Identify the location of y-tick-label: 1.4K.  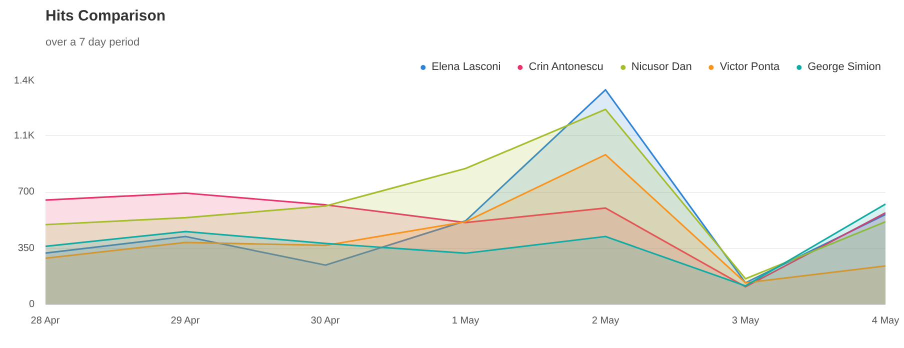
(24, 81).